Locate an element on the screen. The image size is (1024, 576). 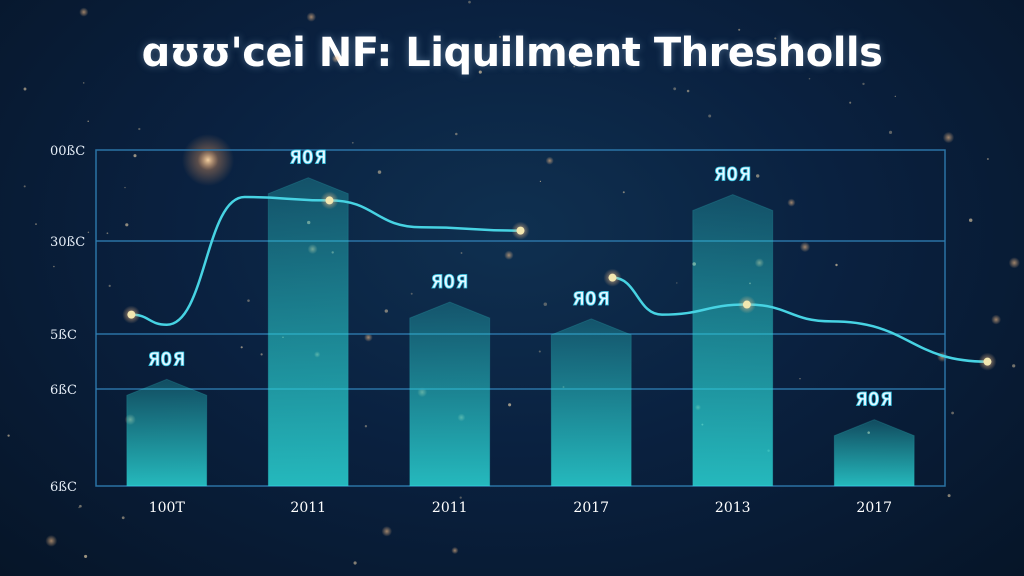
y-axis-ticks: 00ßC 30ßC 5ßC 6ßC 6ßC is located at coordinates (67, 319).